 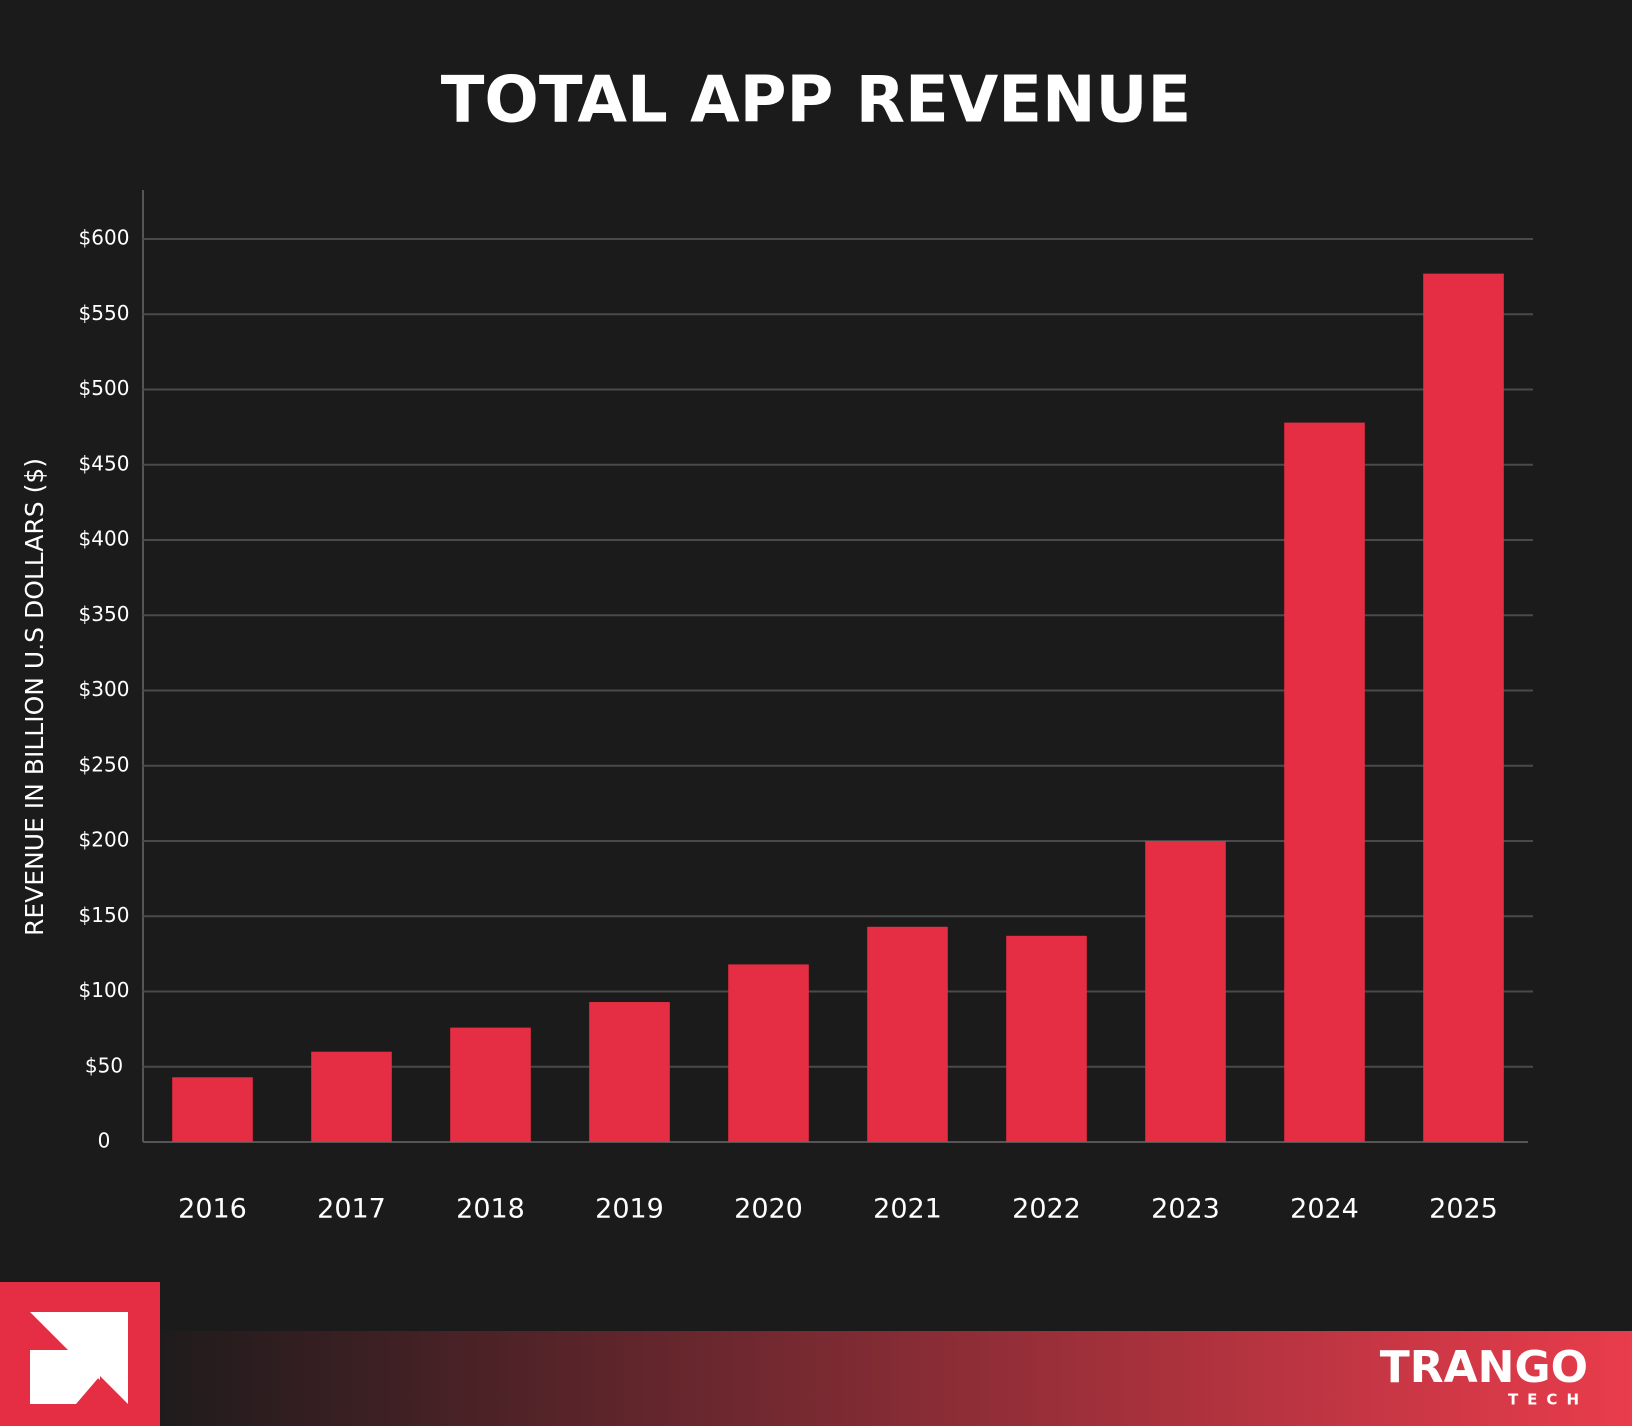 I want to click on y-tick-label: $450, so click(x=104, y=463).